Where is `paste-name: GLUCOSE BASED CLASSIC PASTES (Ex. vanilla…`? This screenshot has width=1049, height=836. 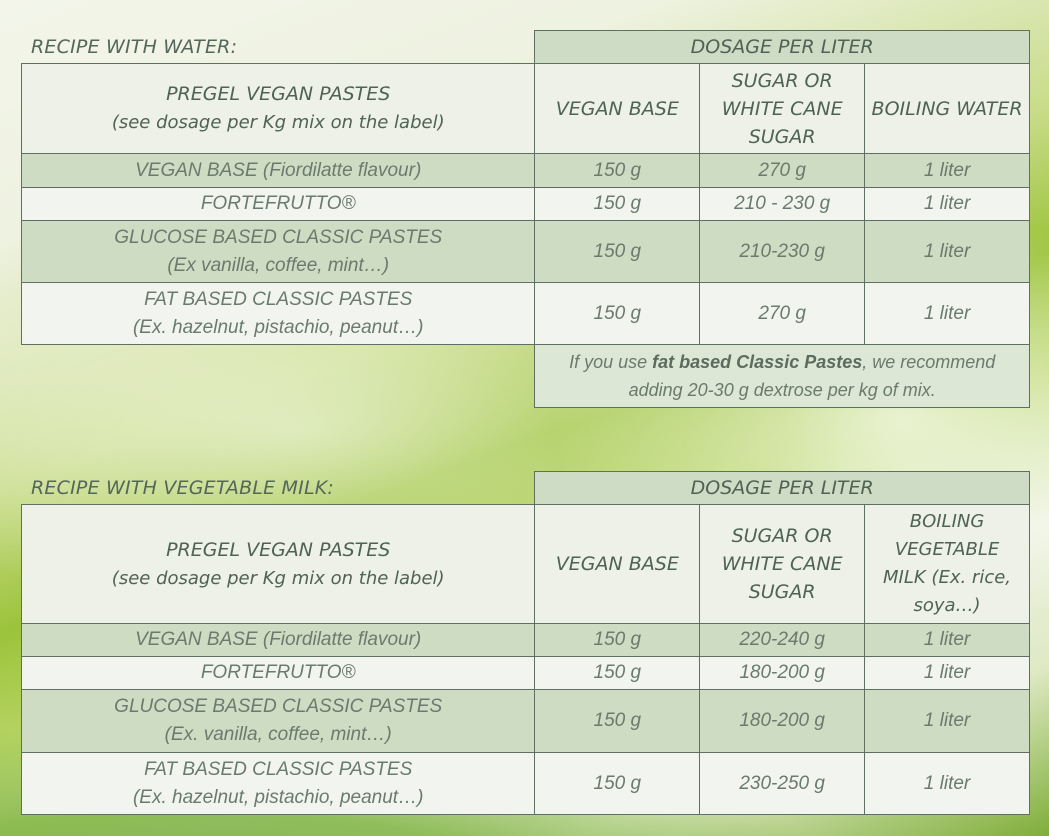 paste-name: GLUCOSE BASED CLASSIC PASTES (Ex. vanilla… is located at coordinates (278, 721).